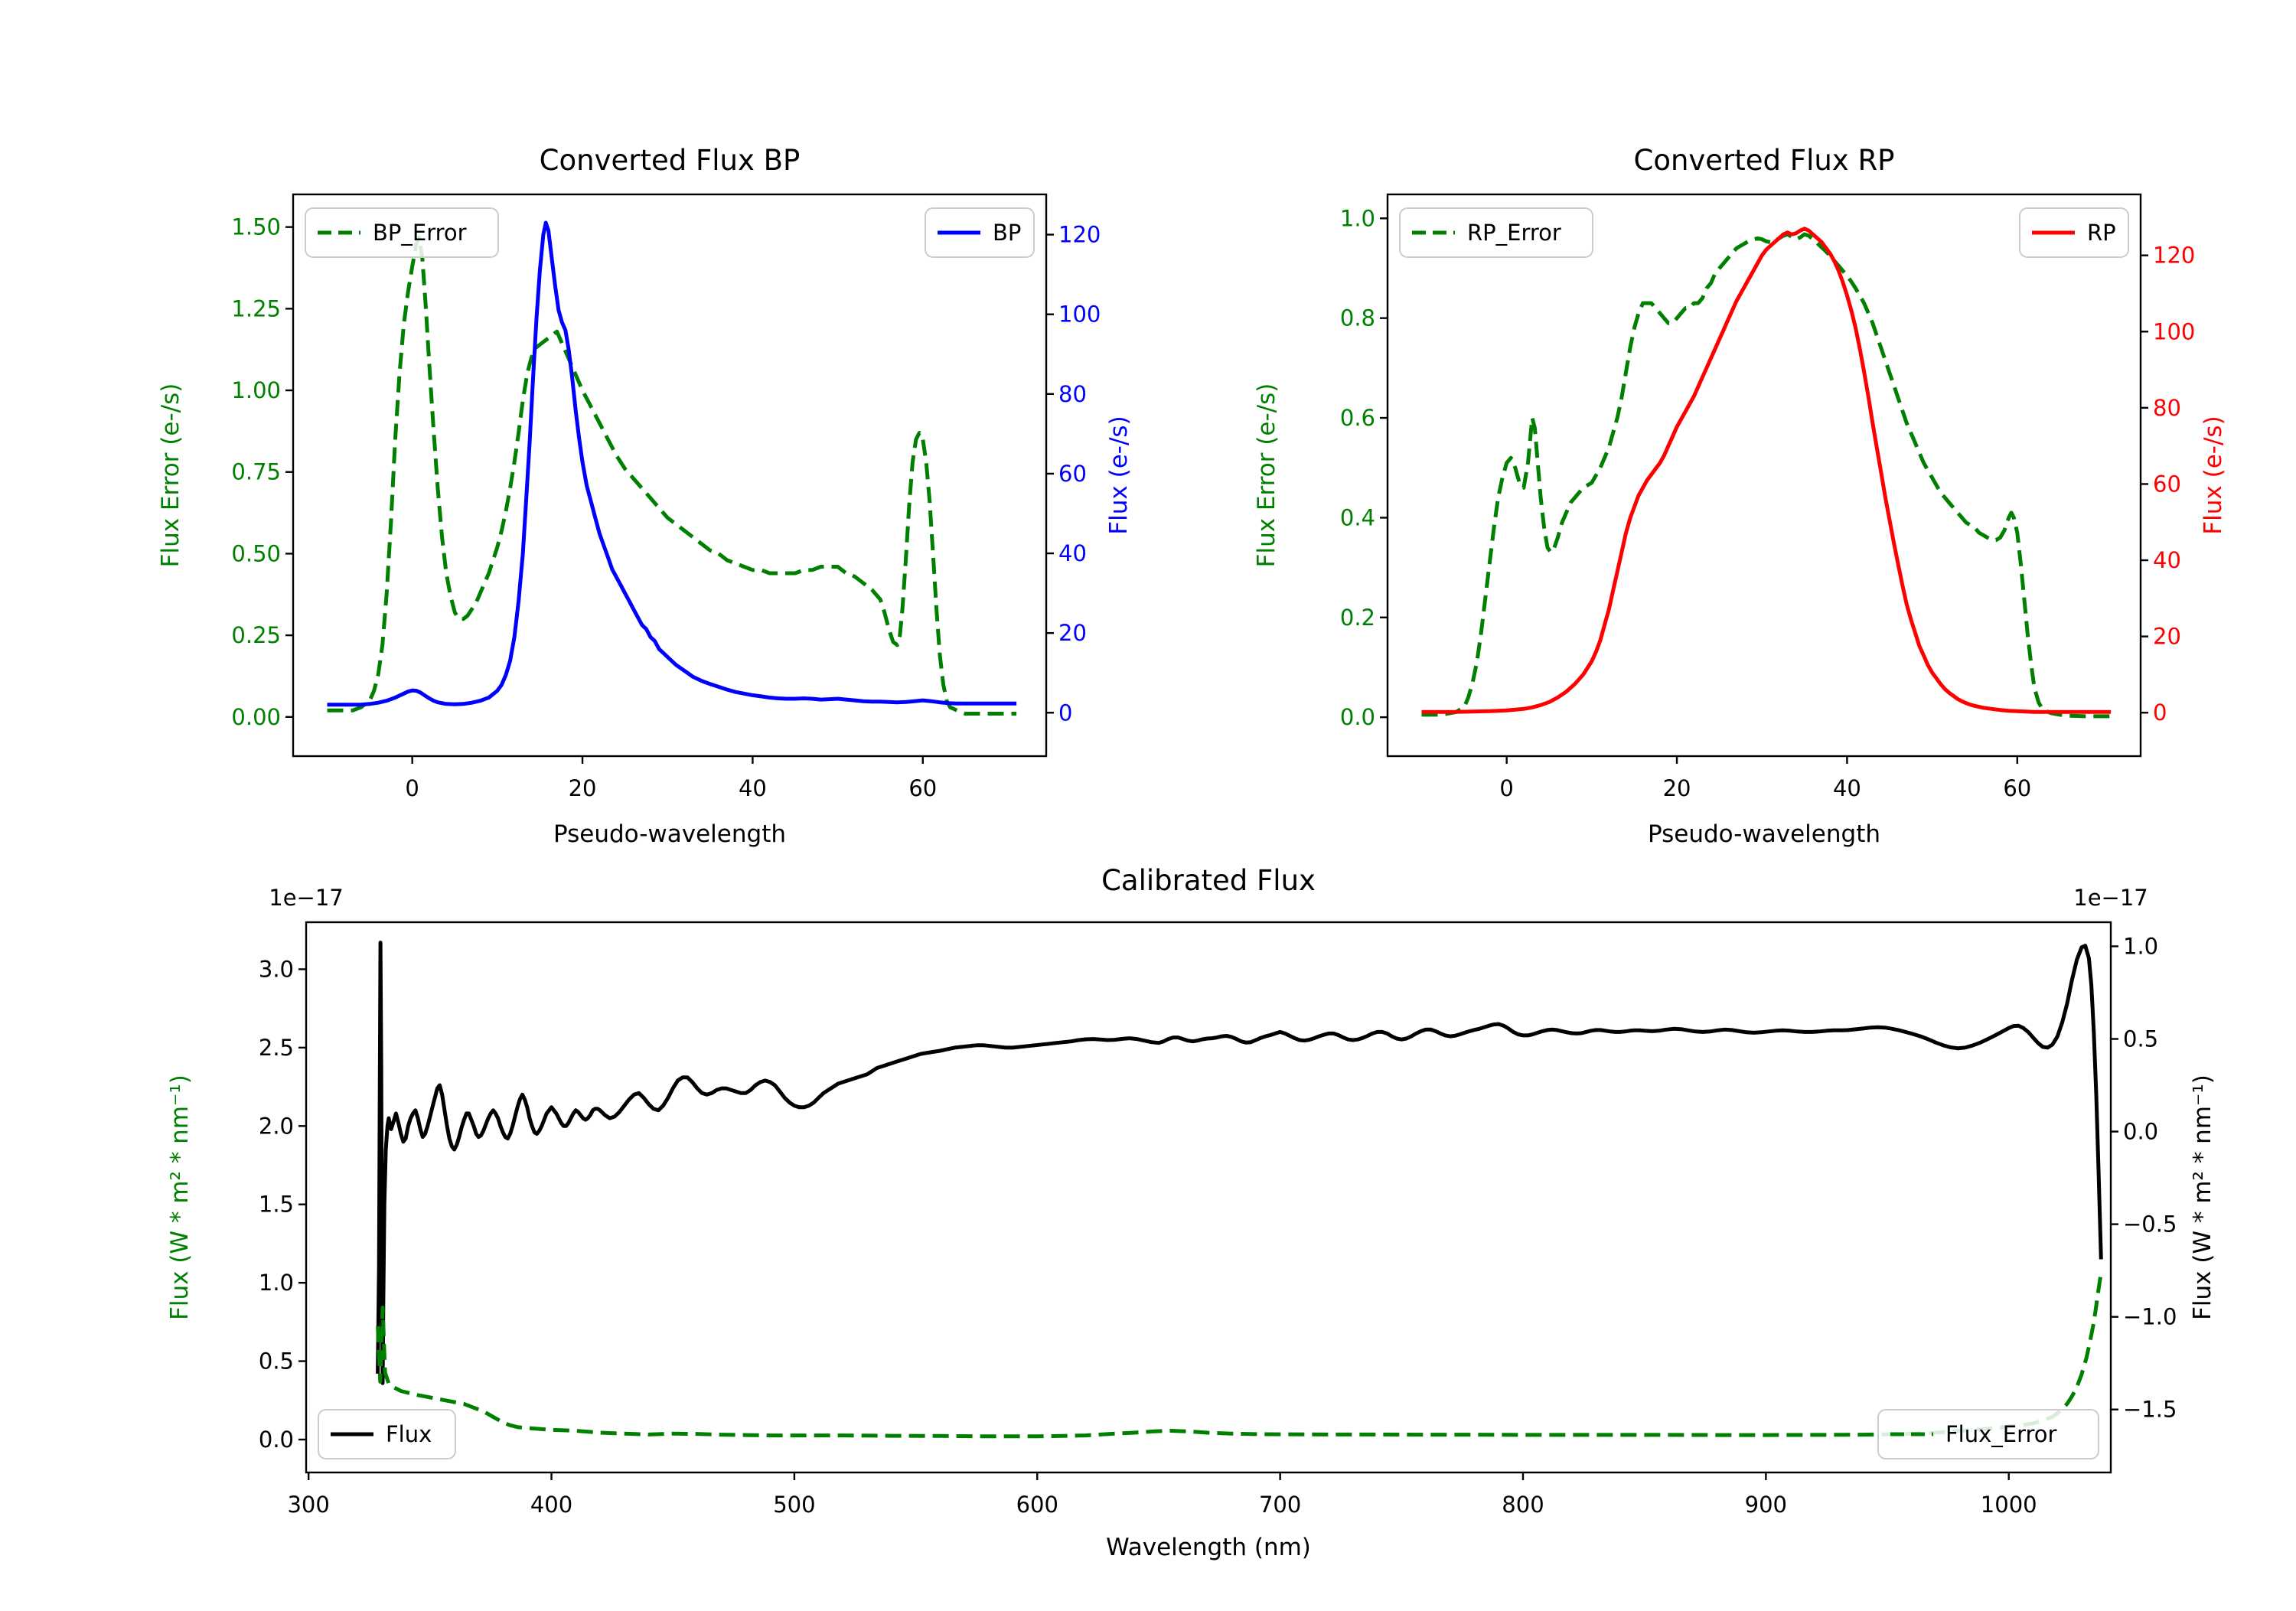 The width and height of the screenshot is (2296, 1611). Describe the element at coordinates (1007, 233) in the screenshot. I see `legend-label: BP` at that location.